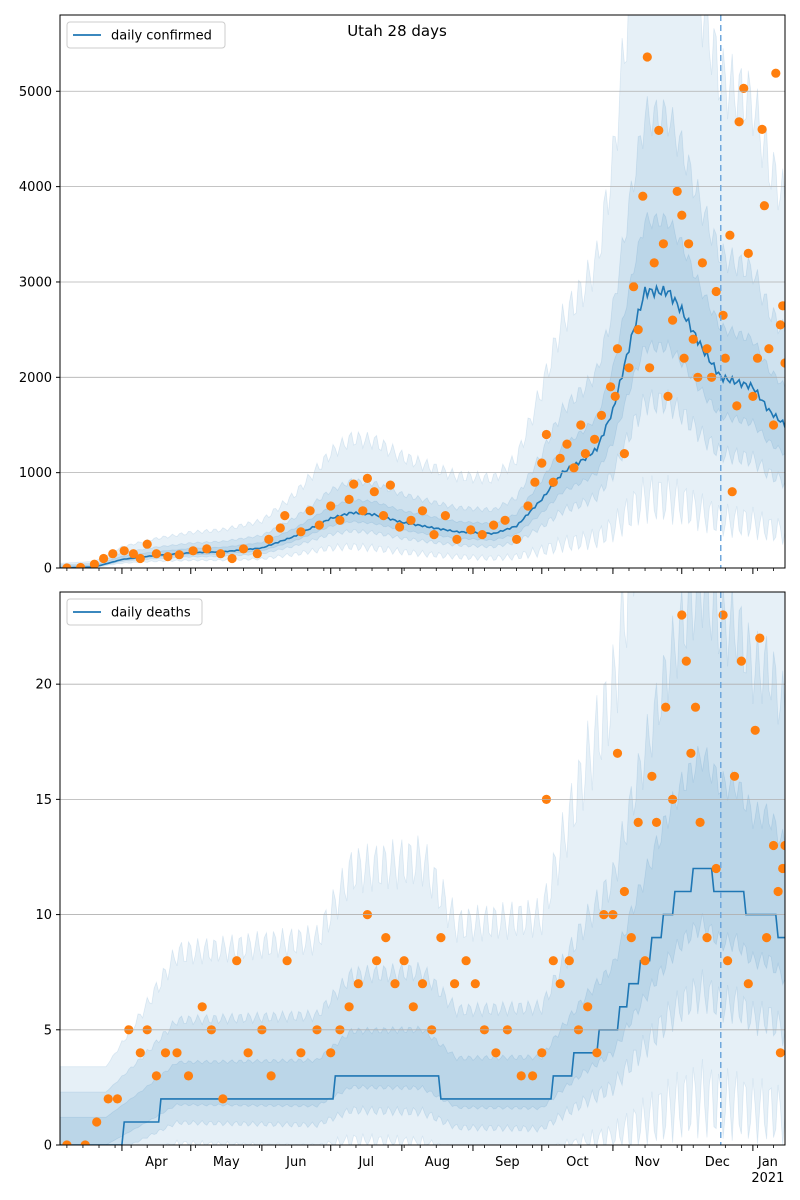 The height and width of the screenshot is (1200, 800). I want to click on y-tick-label: 4000, so click(35, 187).